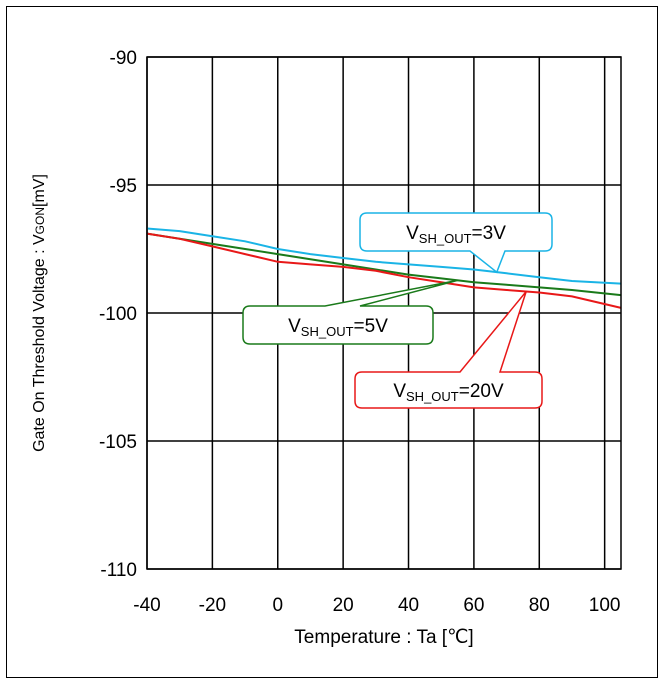 The image size is (666, 684). I want to click on series-label-2: VSH_OUT=20V, so click(448, 392).